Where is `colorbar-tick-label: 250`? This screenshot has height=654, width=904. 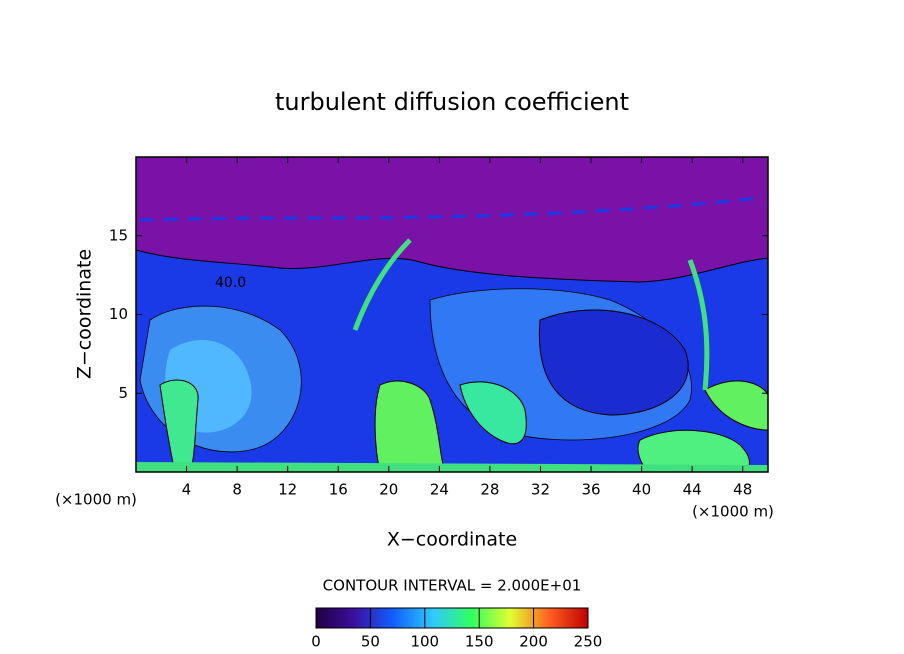 colorbar-tick-label: 250 is located at coordinates (588, 642).